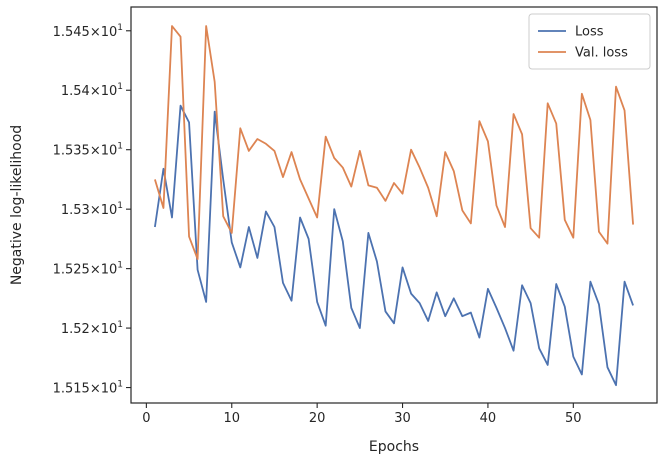  I want to click on legend: Loss Val. loss, so click(589, 41).